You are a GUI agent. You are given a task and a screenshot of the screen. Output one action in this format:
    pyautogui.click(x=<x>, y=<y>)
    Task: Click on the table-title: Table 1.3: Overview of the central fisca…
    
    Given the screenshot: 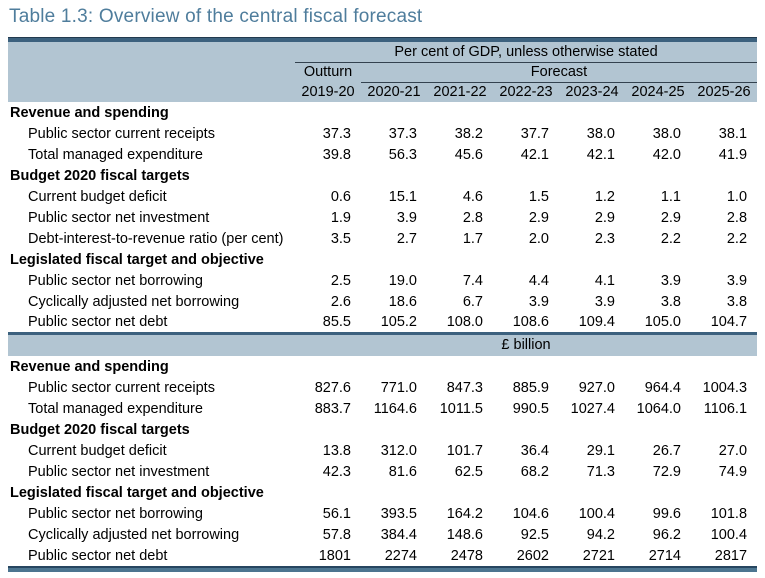 What is the action you would take?
    pyautogui.click(x=216, y=16)
    